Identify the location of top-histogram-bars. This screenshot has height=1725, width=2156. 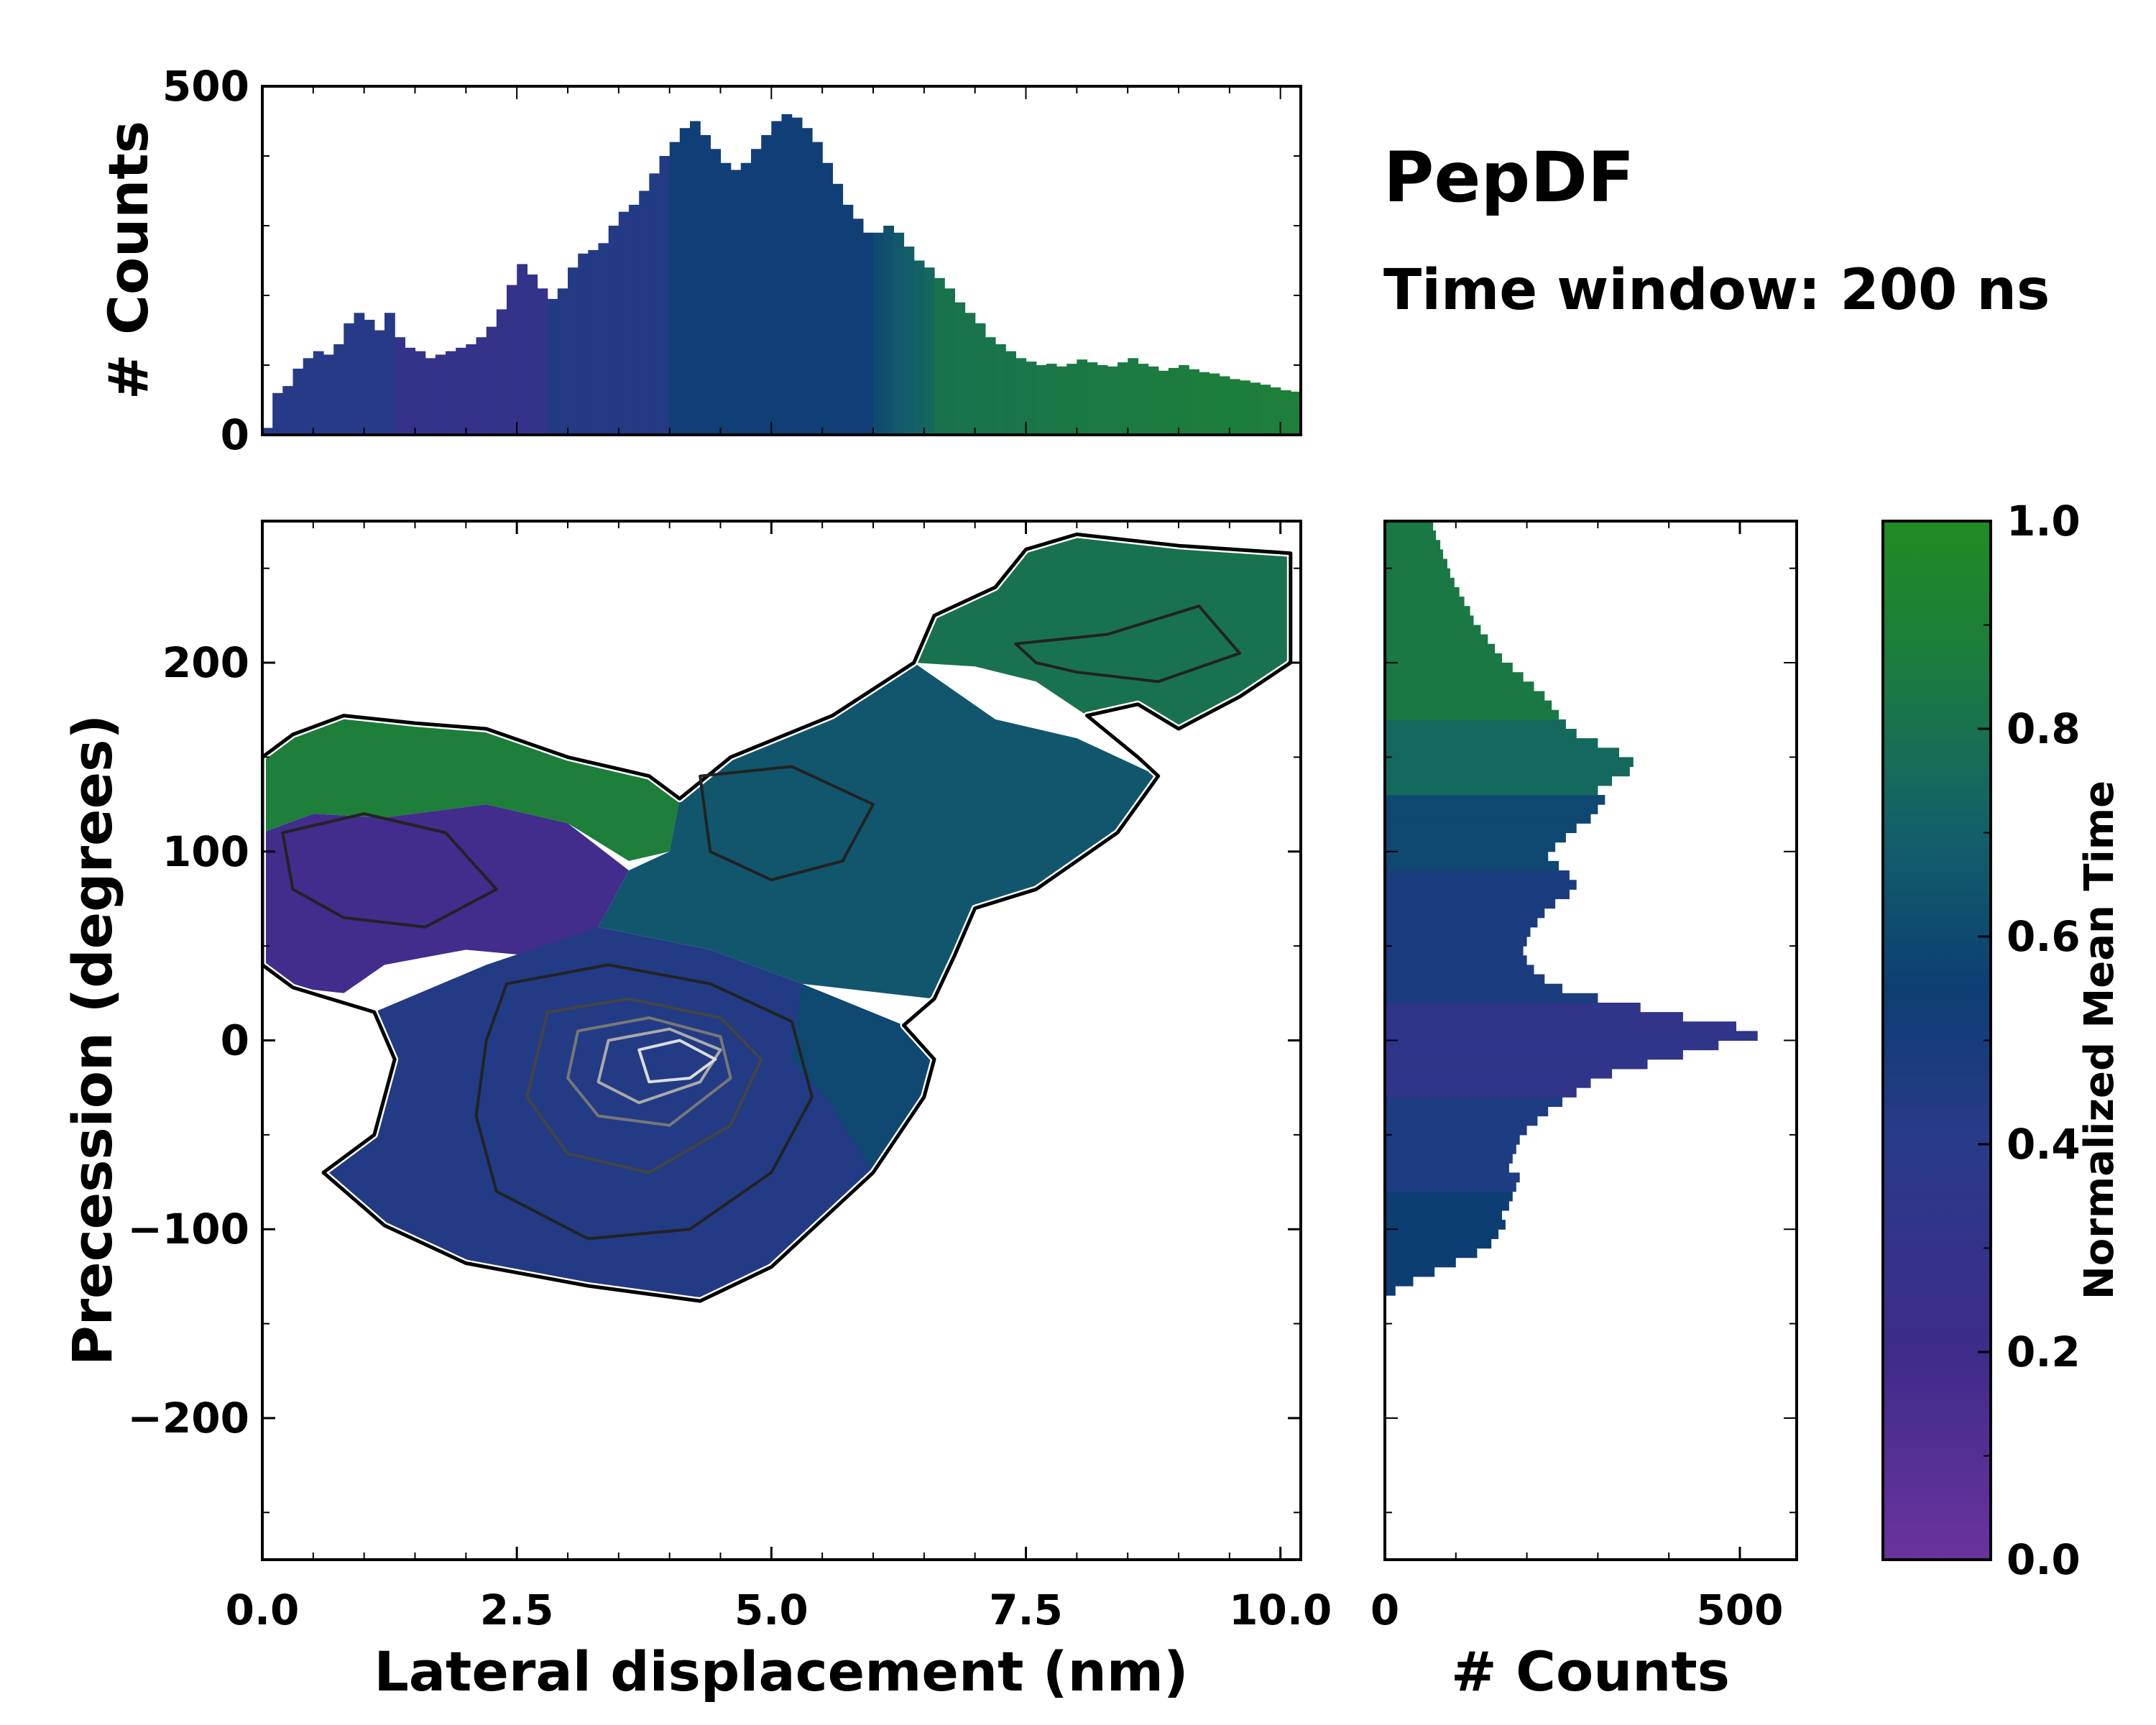
(868, 274).